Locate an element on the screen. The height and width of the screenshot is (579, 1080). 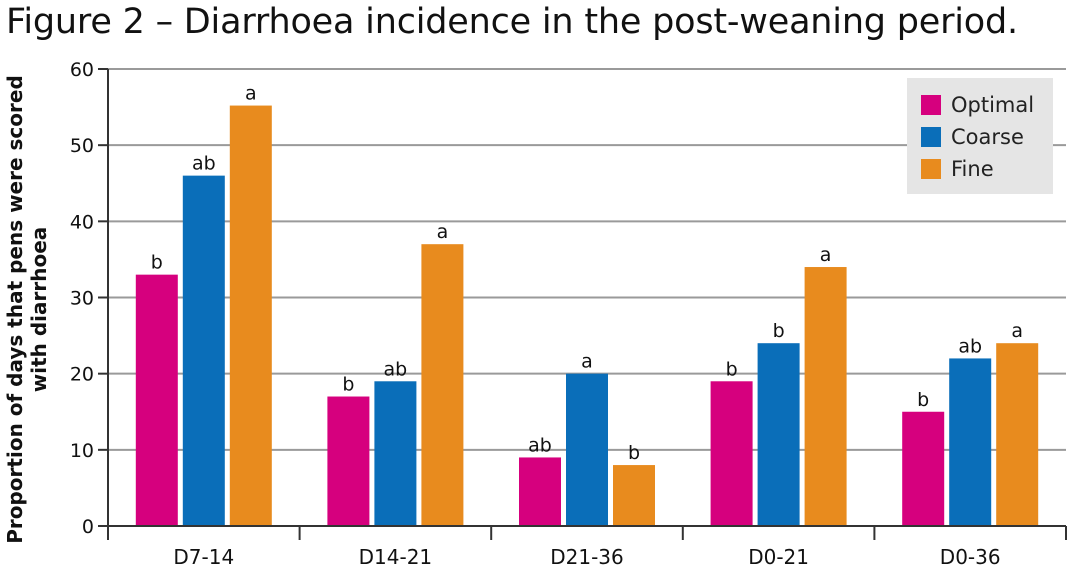
y-tick-label: 0 is located at coordinates (88, 527).